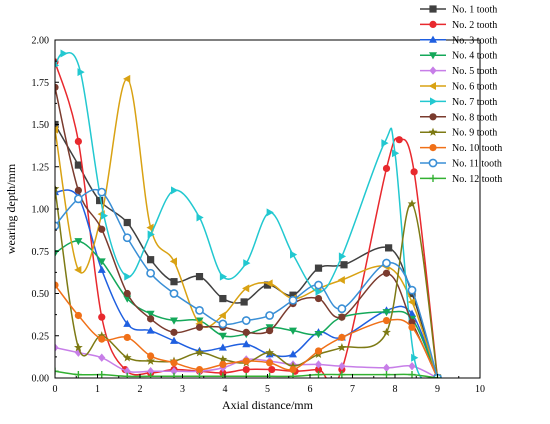  What do you see at coordinates (458, 40) in the screenshot?
I see `legend-item: No. 3 tooth` at bounding box center [458, 40].